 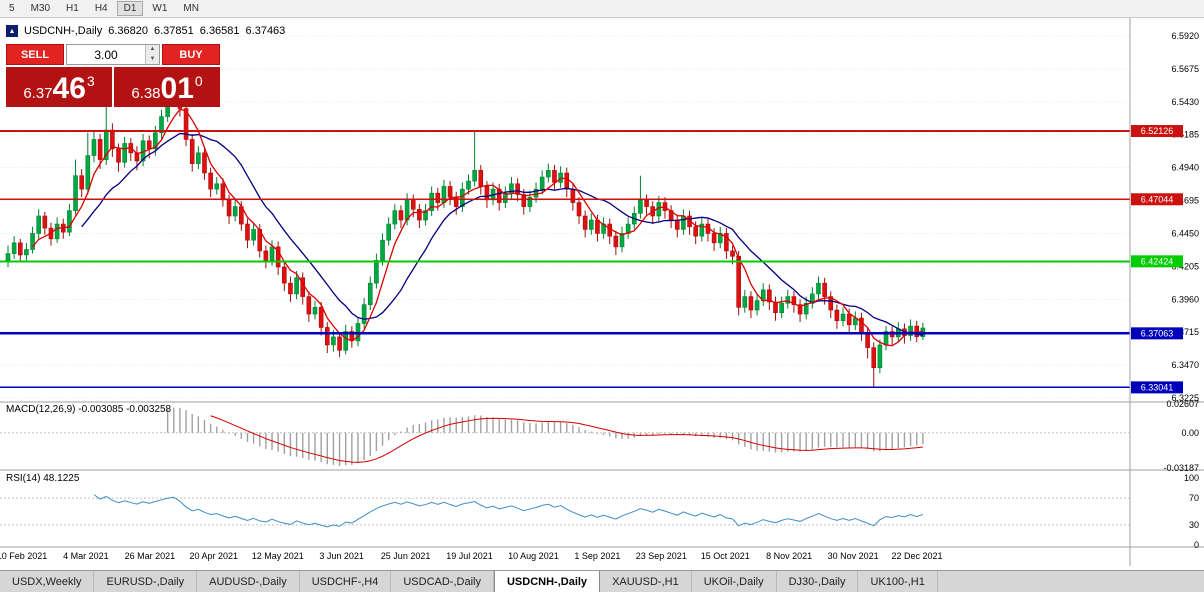 I want to click on buy-price-base: 6.38, so click(x=146, y=93).